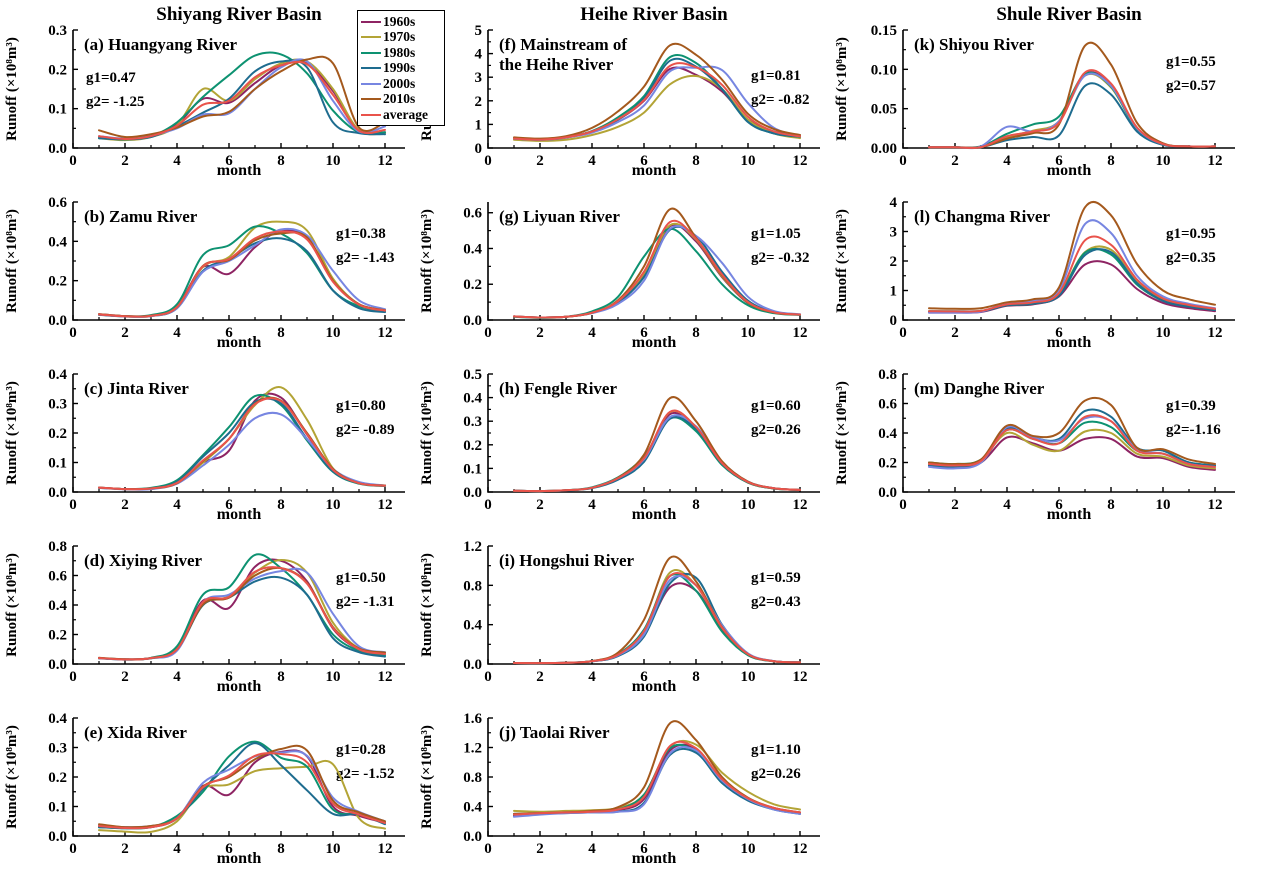 This screenshot has height=887, width=1270. I want to click on legend-label: 2010s, so click(399, 99).